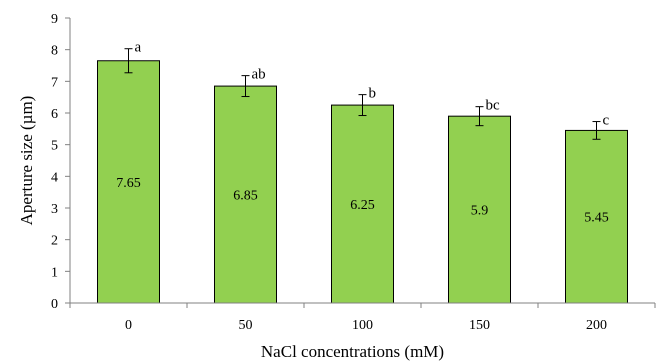  Describe the element at coordinates (352, 351) in the screenshot. I see `x-axis-title: NaCl concentrations (mM)` at that location.